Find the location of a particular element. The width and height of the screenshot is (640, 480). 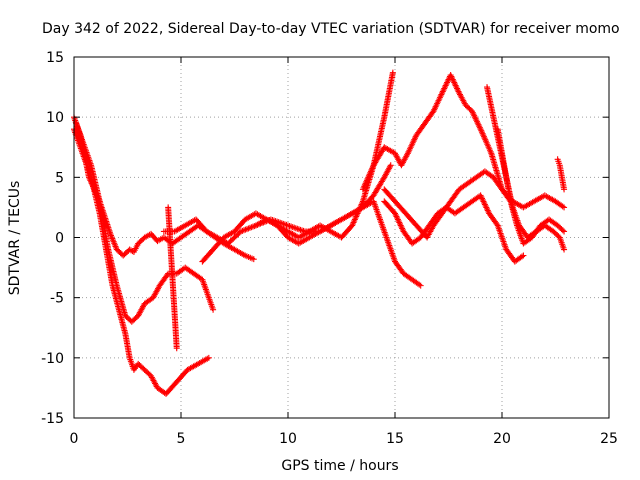

y-axis-label: SDTVAR / TECUs is located at coordinates (15, 238).